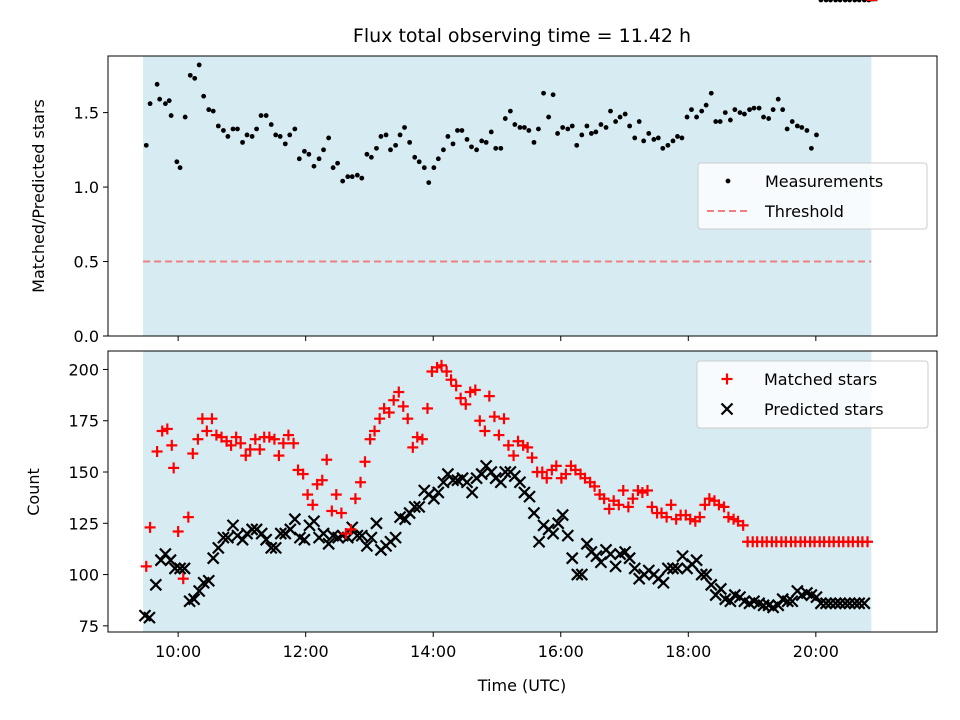 The width and height of the screenshot is (960, 720). I want to click on top-y-axis: 0.0 0.5 1.0 1.5, so click(91, 225).